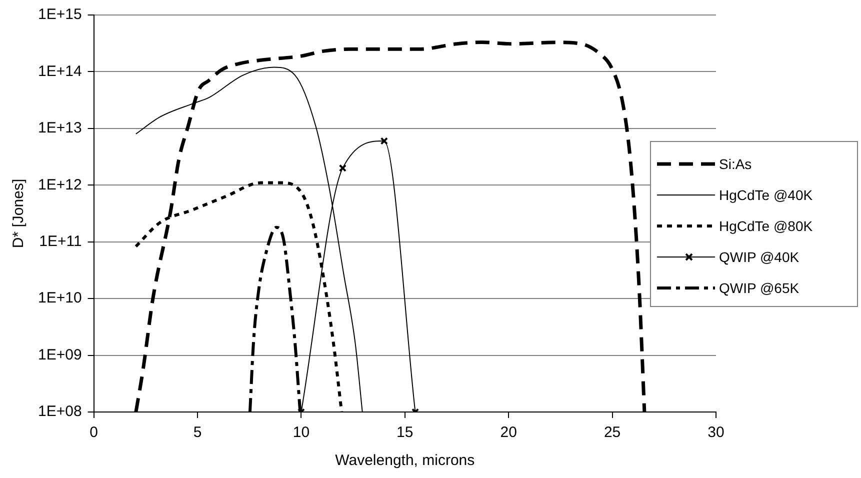 This screenshot has width=861, height=478. What do you see at coordinates (60, 71) in the screenshot?
I see `y-tick-label: 1E+14` at bounding box center [60, 71].